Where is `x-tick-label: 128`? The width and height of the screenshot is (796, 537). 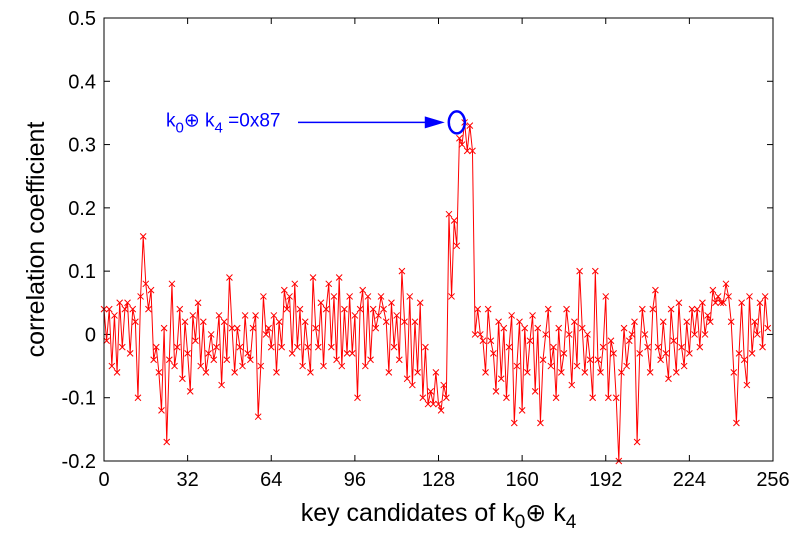 x-tick-label: 128 is located at coordinates (438, 480).